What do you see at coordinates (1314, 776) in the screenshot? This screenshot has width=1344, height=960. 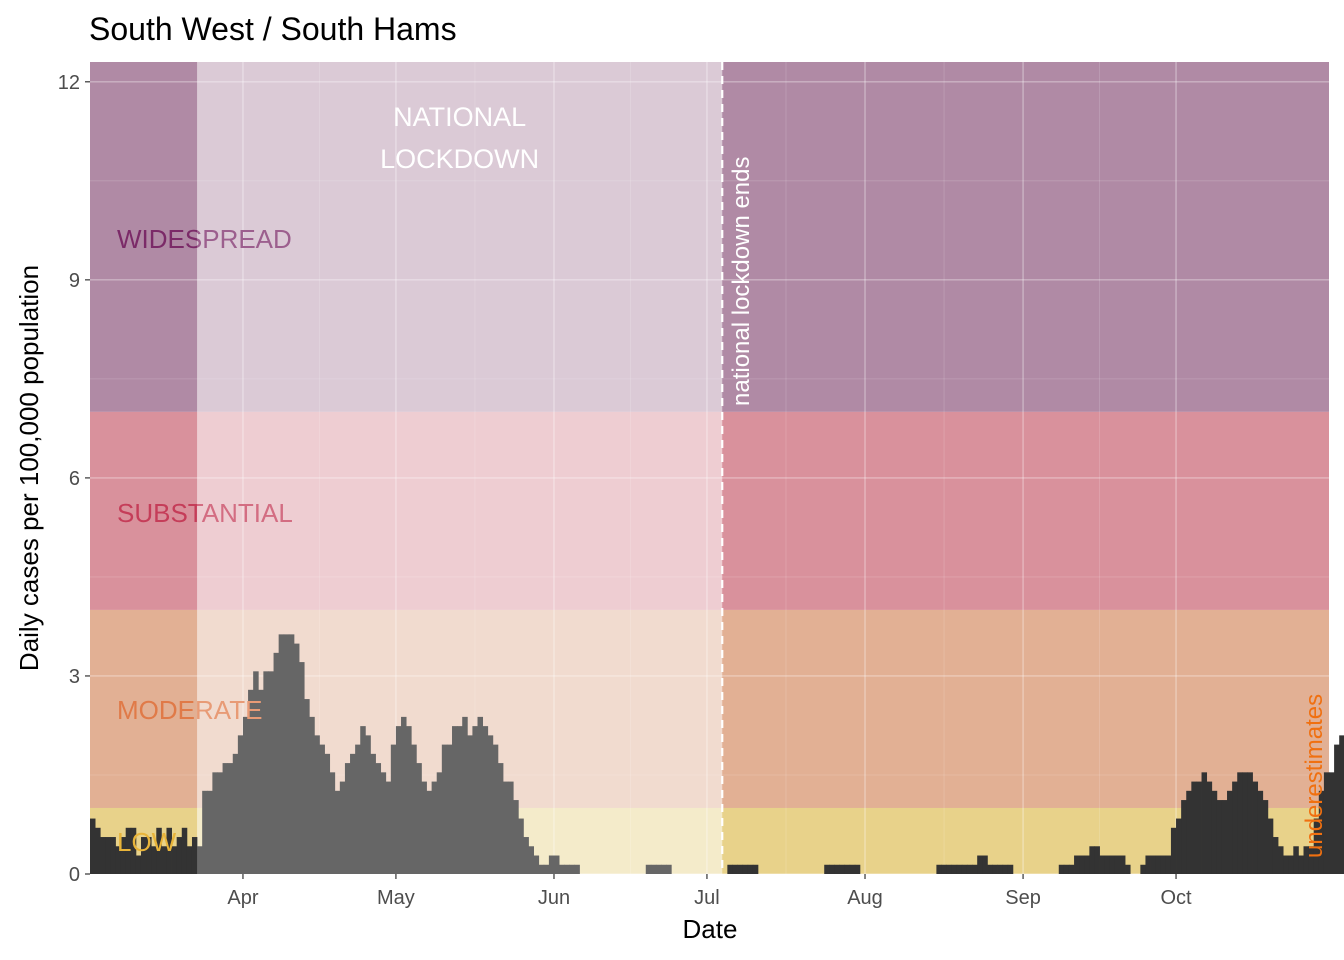 I see `underestimates-label: underestimates` at bounding box center [1314, 776].